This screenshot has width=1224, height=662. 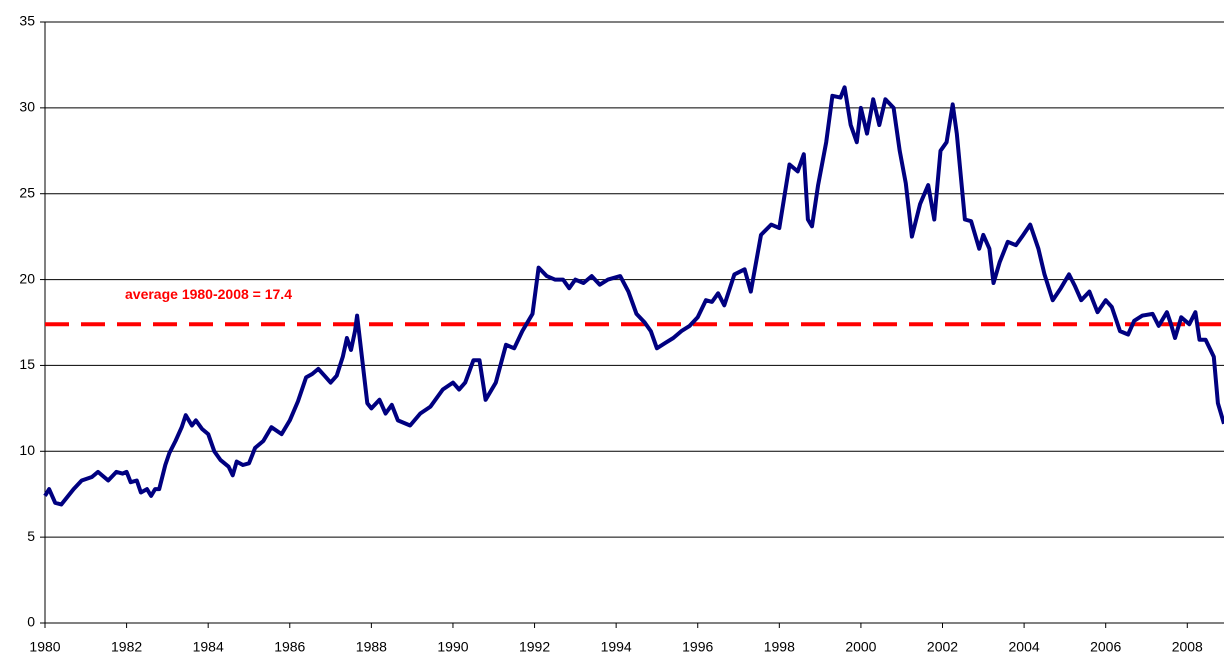 What do you see at coordinates (208, 294) in the screenshot?
I see `average-label: average 1980-2008 = 17.4` at bounding box center [208, 294].